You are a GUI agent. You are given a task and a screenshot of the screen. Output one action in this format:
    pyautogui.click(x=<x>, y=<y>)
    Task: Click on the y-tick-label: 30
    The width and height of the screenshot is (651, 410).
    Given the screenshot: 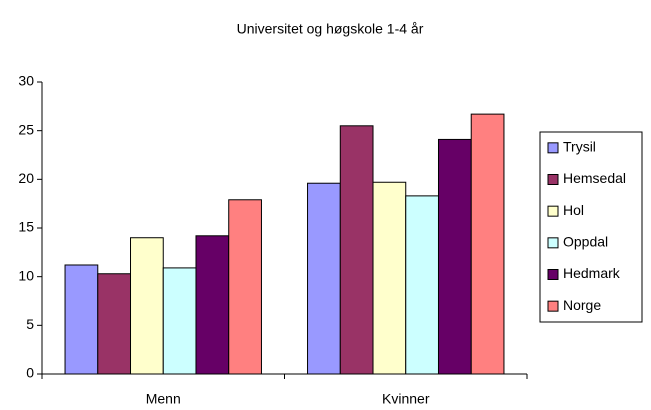 What is the action you would take?
    pyautogui.click(x=26, y=81)
    